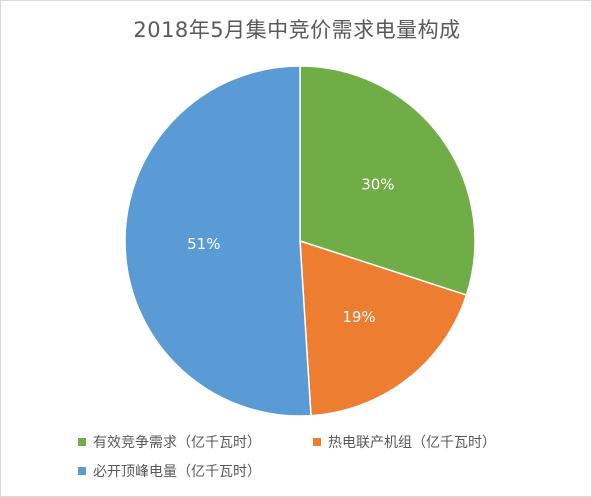 The image size is (592, 497). Describe the element at coordinates (383, 328) in the screenshot. I see `pie-slice-chp-units` at that location.